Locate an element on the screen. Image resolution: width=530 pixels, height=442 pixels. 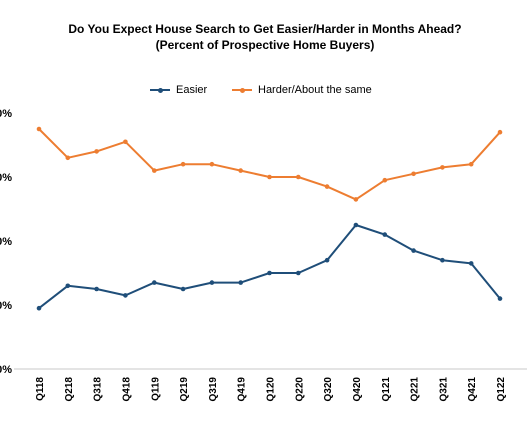
x-tick-label: Q420 is located at coordinates (357, 389).